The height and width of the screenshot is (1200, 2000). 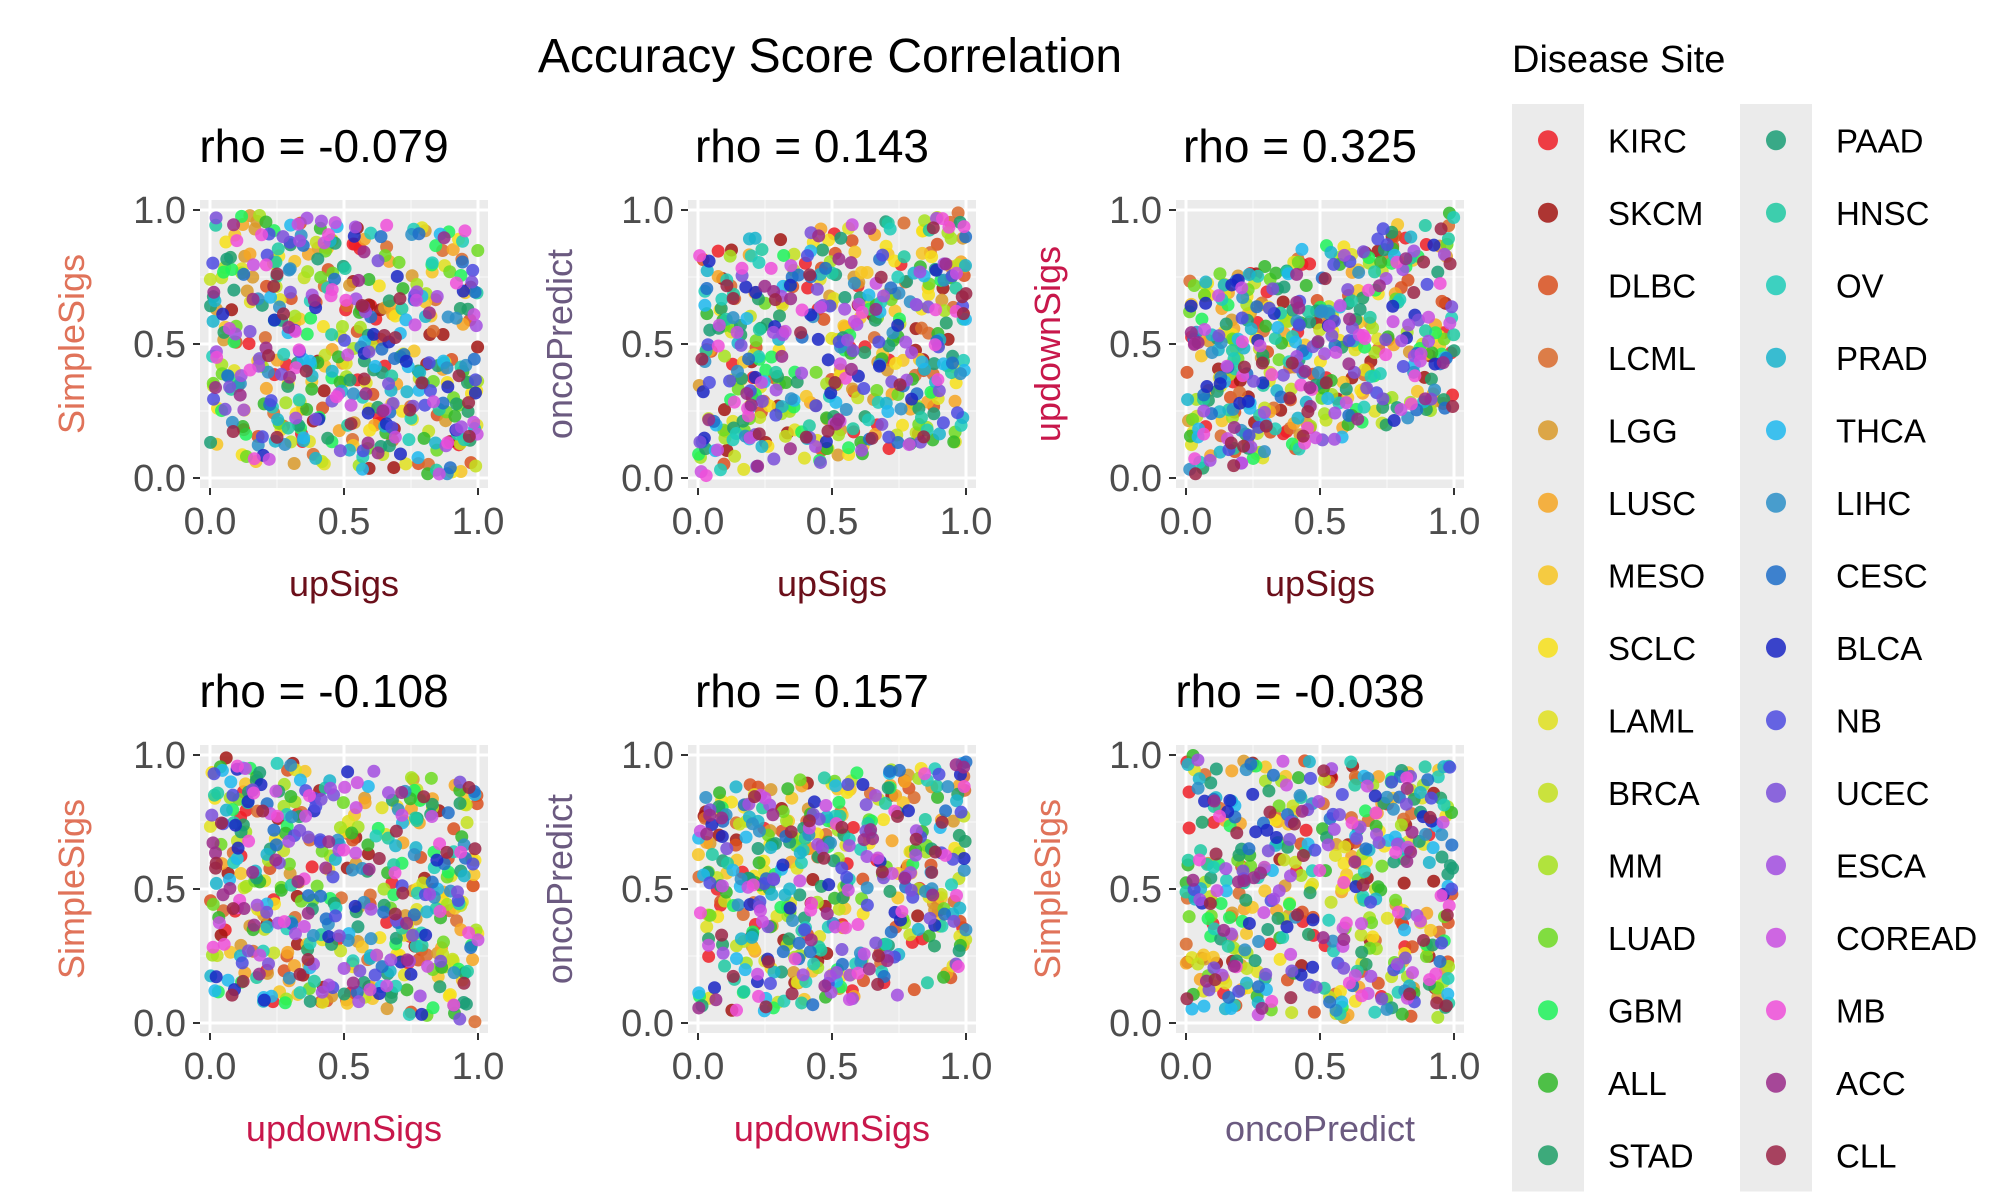 What do you see at coordinates (1881, 430) in the screenshot?
I see `legend-label: THCA` at bounding box center [1881, 430].